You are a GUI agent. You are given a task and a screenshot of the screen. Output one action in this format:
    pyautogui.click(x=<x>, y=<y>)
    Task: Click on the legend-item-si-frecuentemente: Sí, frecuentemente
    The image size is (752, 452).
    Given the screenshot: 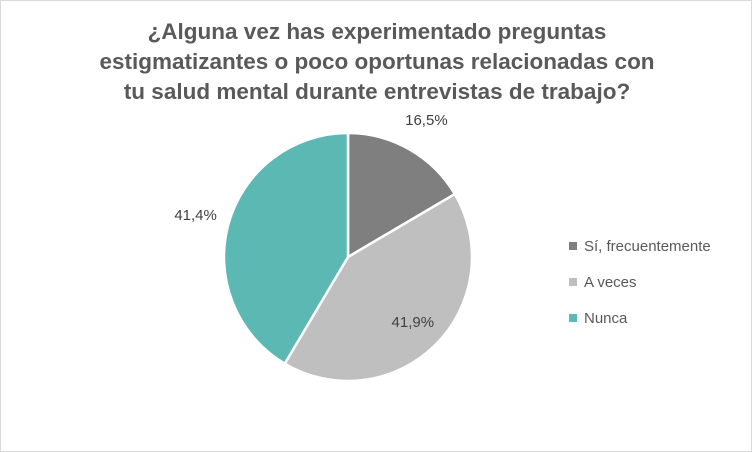 What is the action you would take?
    pyautogui.click(x=640, y=246)
    